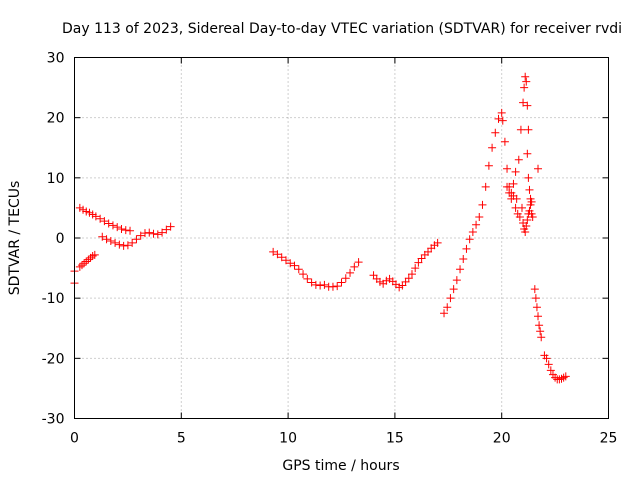 The image size is (640, 480). Describe the element at coordinates (53, 420) in the screenshot. I see `y-tick-label: -30` at that location.